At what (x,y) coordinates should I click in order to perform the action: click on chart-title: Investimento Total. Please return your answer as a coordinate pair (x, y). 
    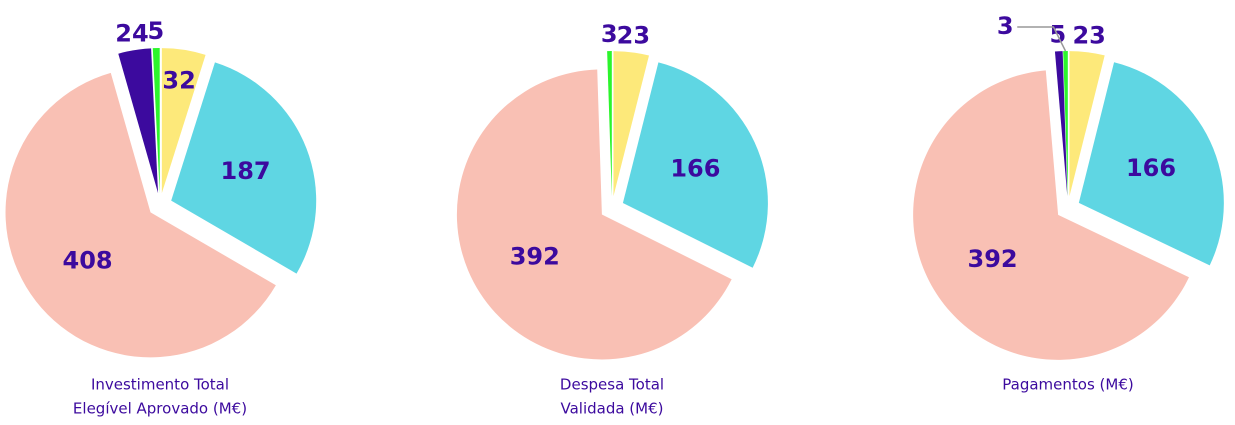
    Looking at the image, I should click on (160, 385).